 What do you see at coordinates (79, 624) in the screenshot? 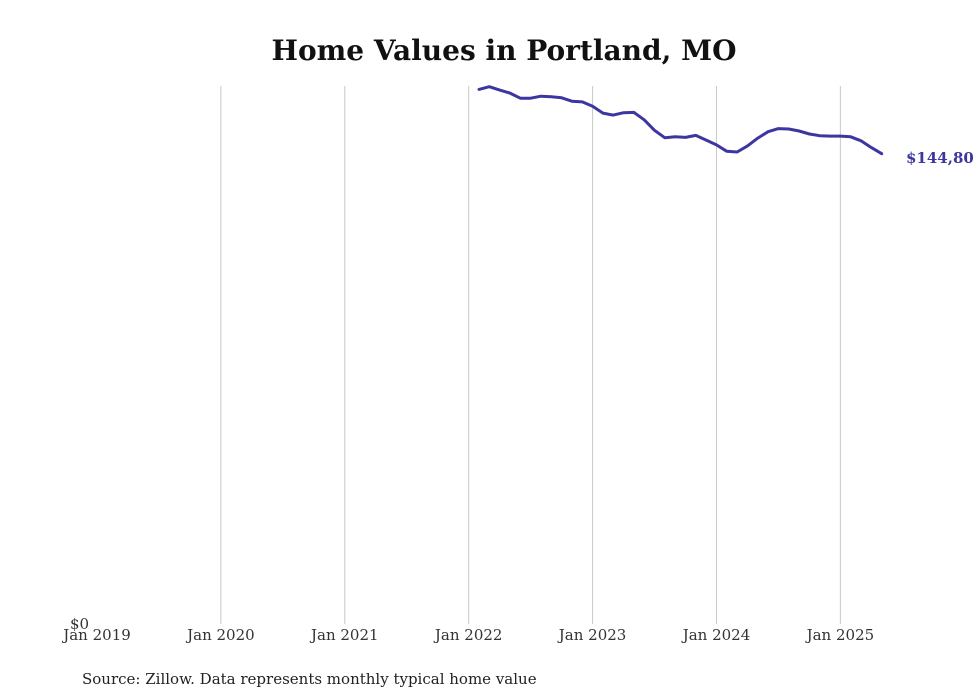
I see `y-axis-zero-label: $0` at bounding box center [79, 624].